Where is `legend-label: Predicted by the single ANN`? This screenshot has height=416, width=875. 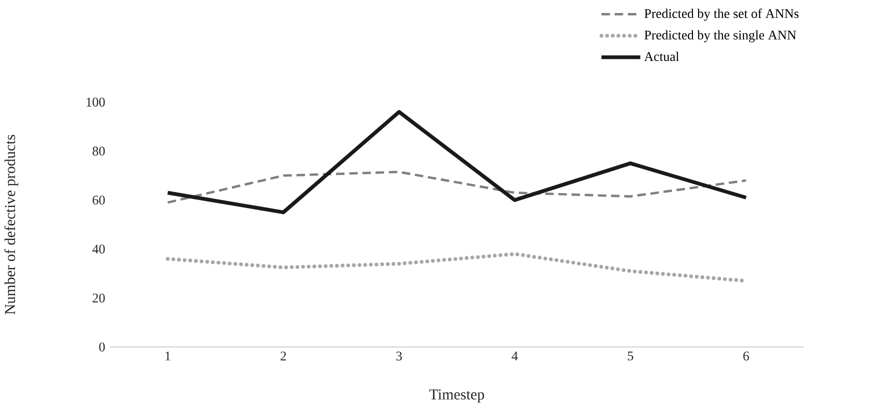
legend-label: Predicted by the single ANN is located at coordinates (720, 36).